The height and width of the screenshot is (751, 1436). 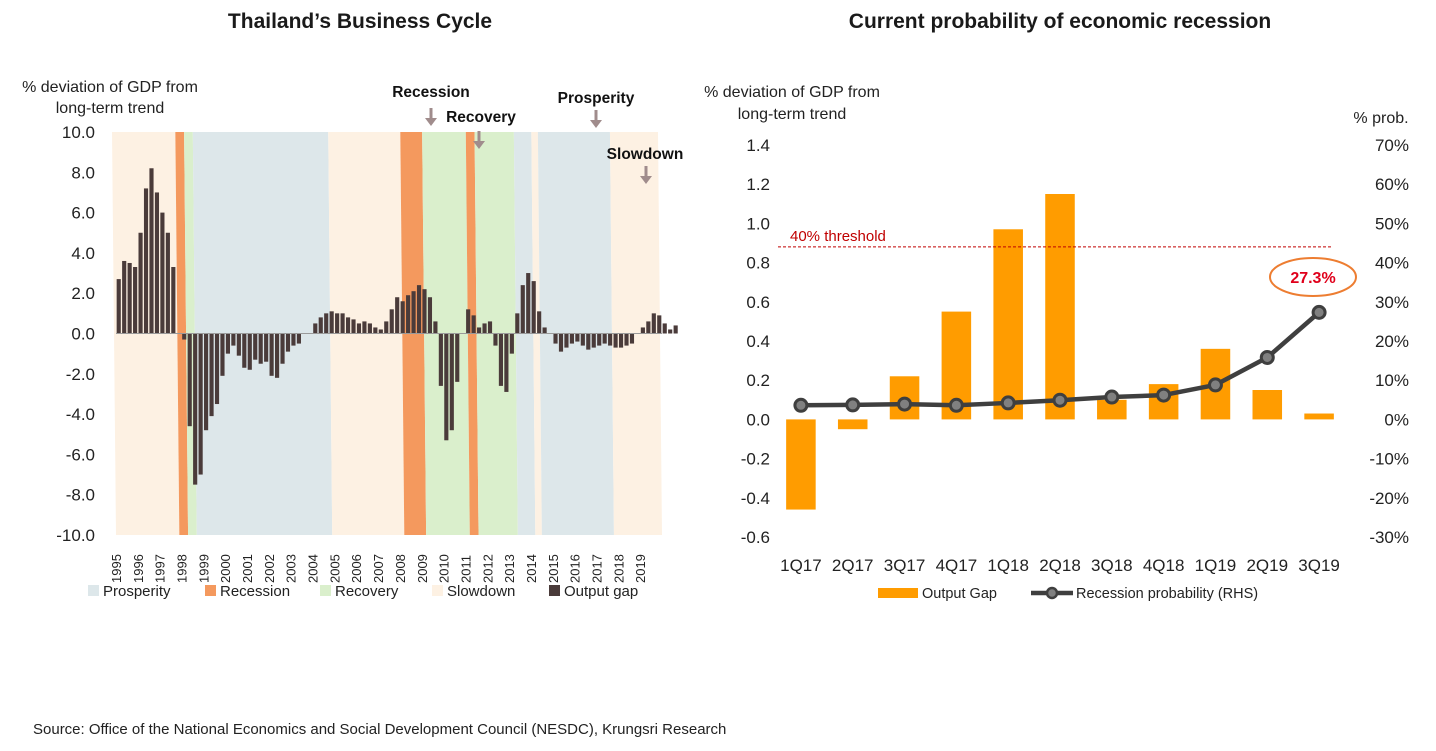 I want to click on y2-tick-label: 30%, so click(x=1392, y=302).